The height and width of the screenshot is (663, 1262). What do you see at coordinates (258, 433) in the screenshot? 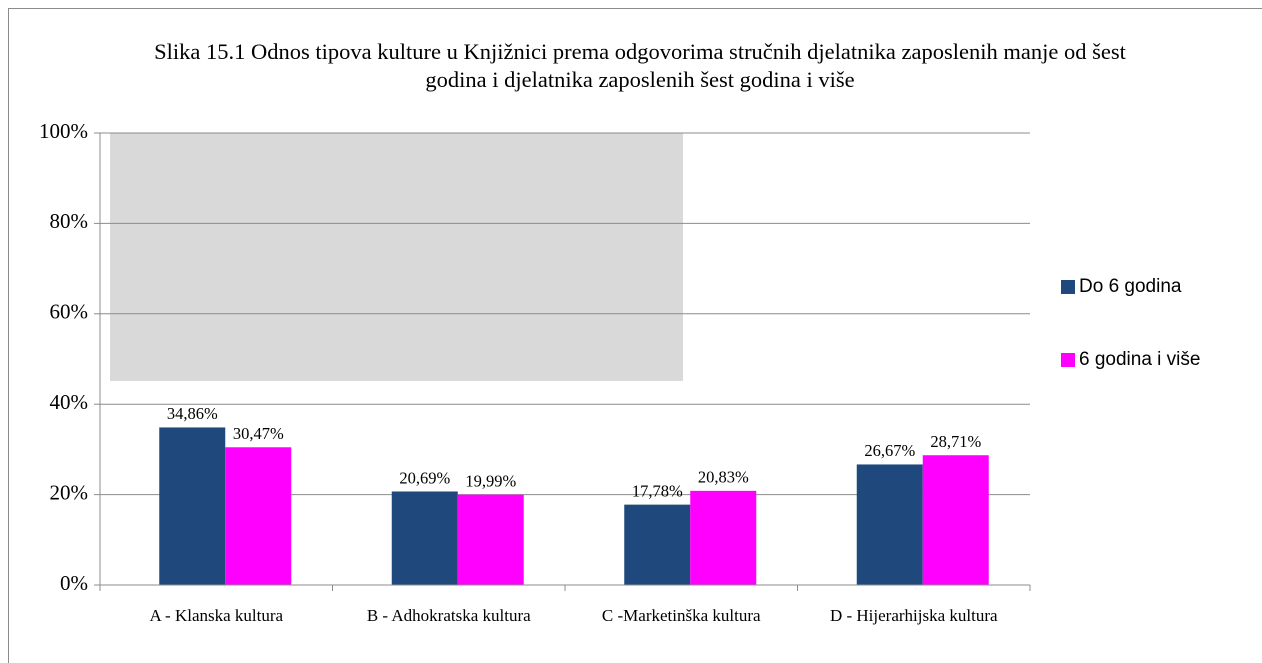
I see `data-label: 30,47%` at bounding box center [258, 433].